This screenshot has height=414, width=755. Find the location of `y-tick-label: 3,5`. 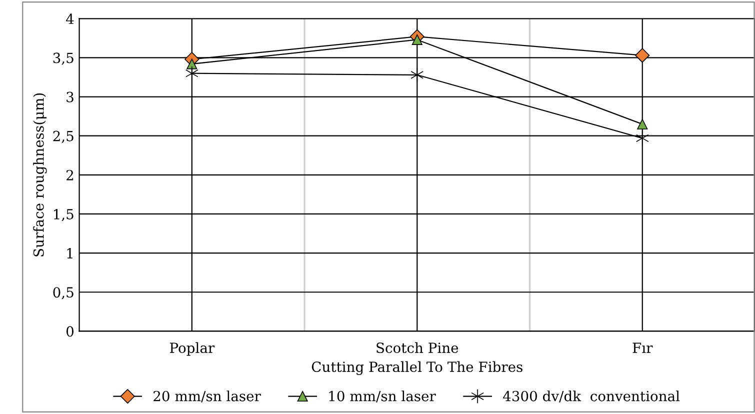

y-tick-label: 3,5 is located at coordinates (63, 58).